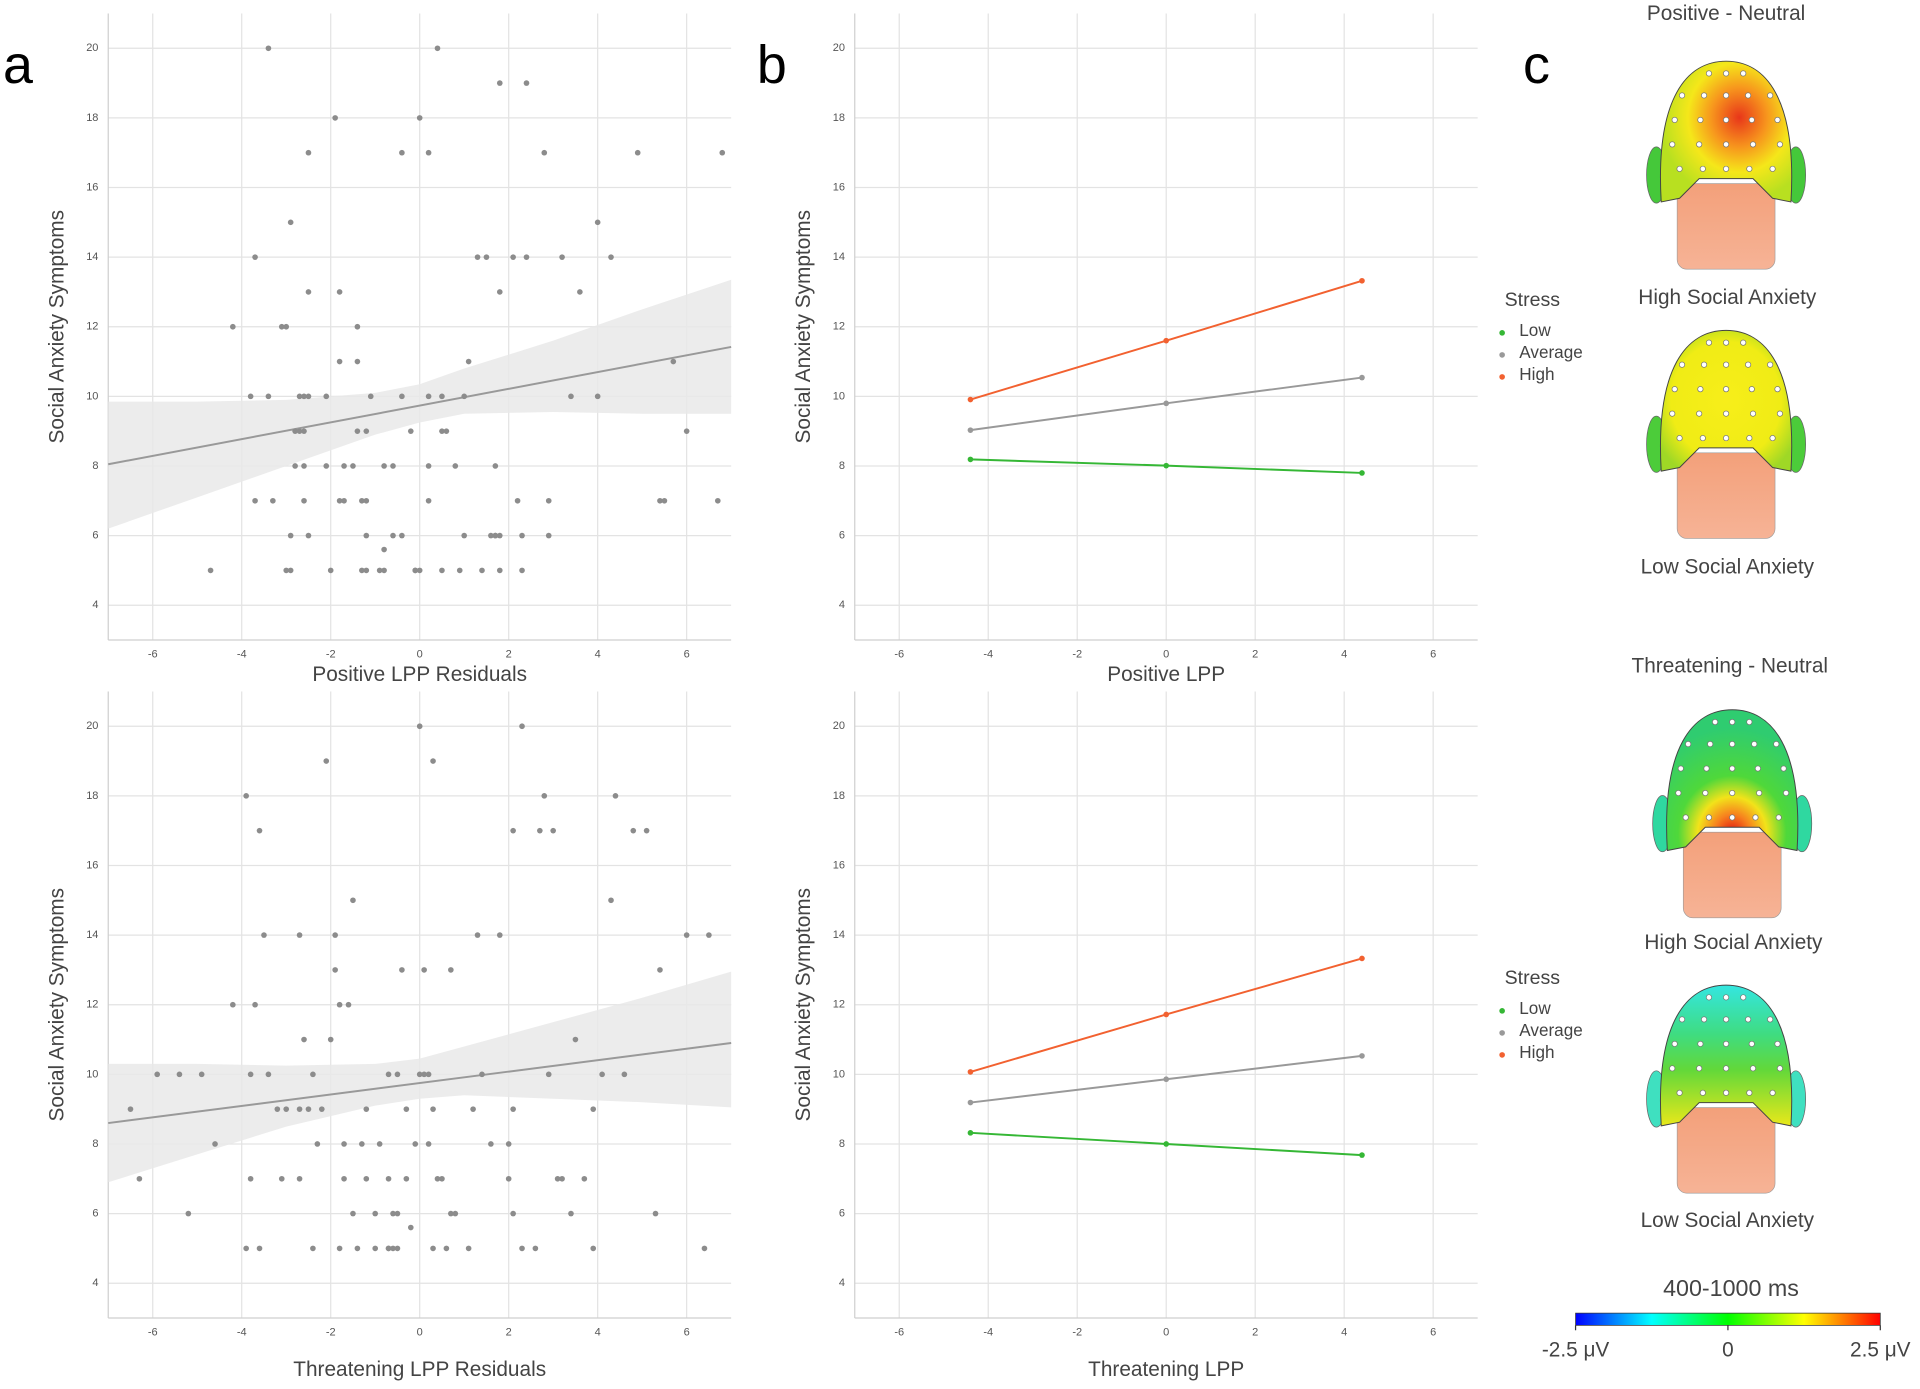  Describe the element at coordinates (509, 1333) in the screenshot. I see `x-tick-label: 2` at that location.